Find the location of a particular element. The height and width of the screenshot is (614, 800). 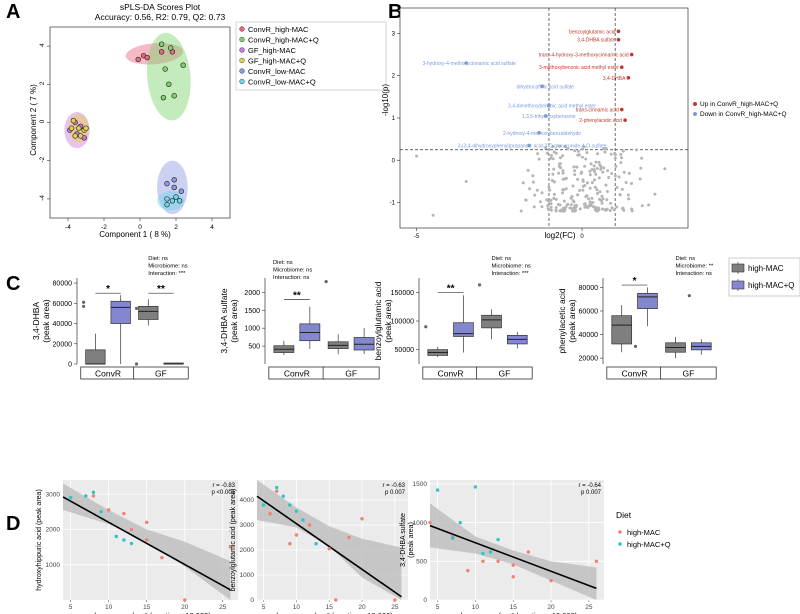

stats-annotation: Interaction: ns is located at coordinates (291, 278).